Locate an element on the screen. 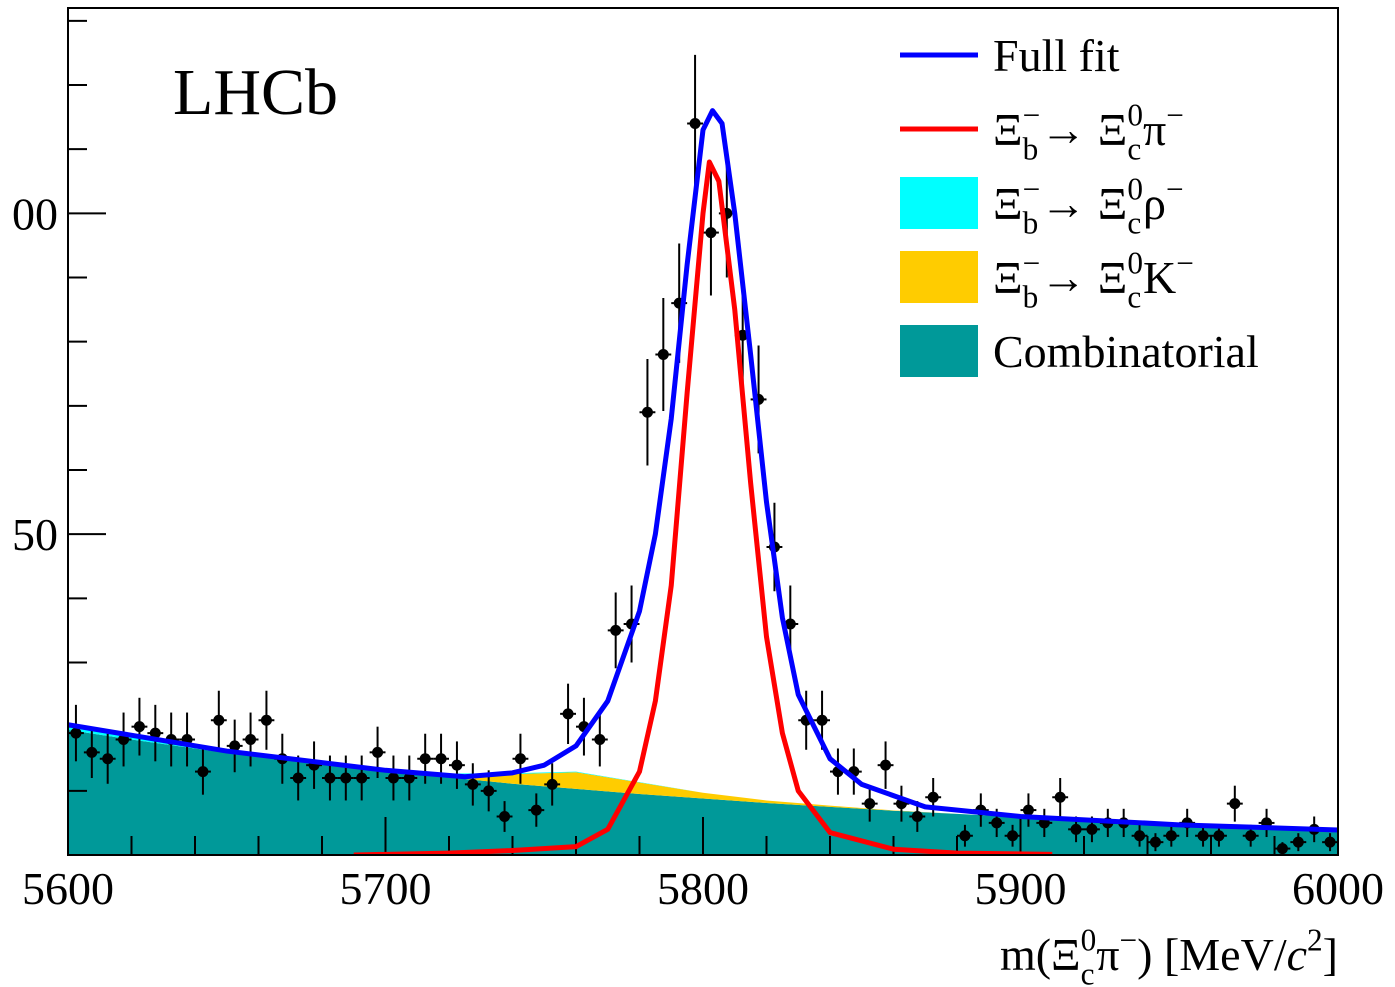  legend-label: Ξb−→ Ξc0π− is located at coordinates (1088, 132).